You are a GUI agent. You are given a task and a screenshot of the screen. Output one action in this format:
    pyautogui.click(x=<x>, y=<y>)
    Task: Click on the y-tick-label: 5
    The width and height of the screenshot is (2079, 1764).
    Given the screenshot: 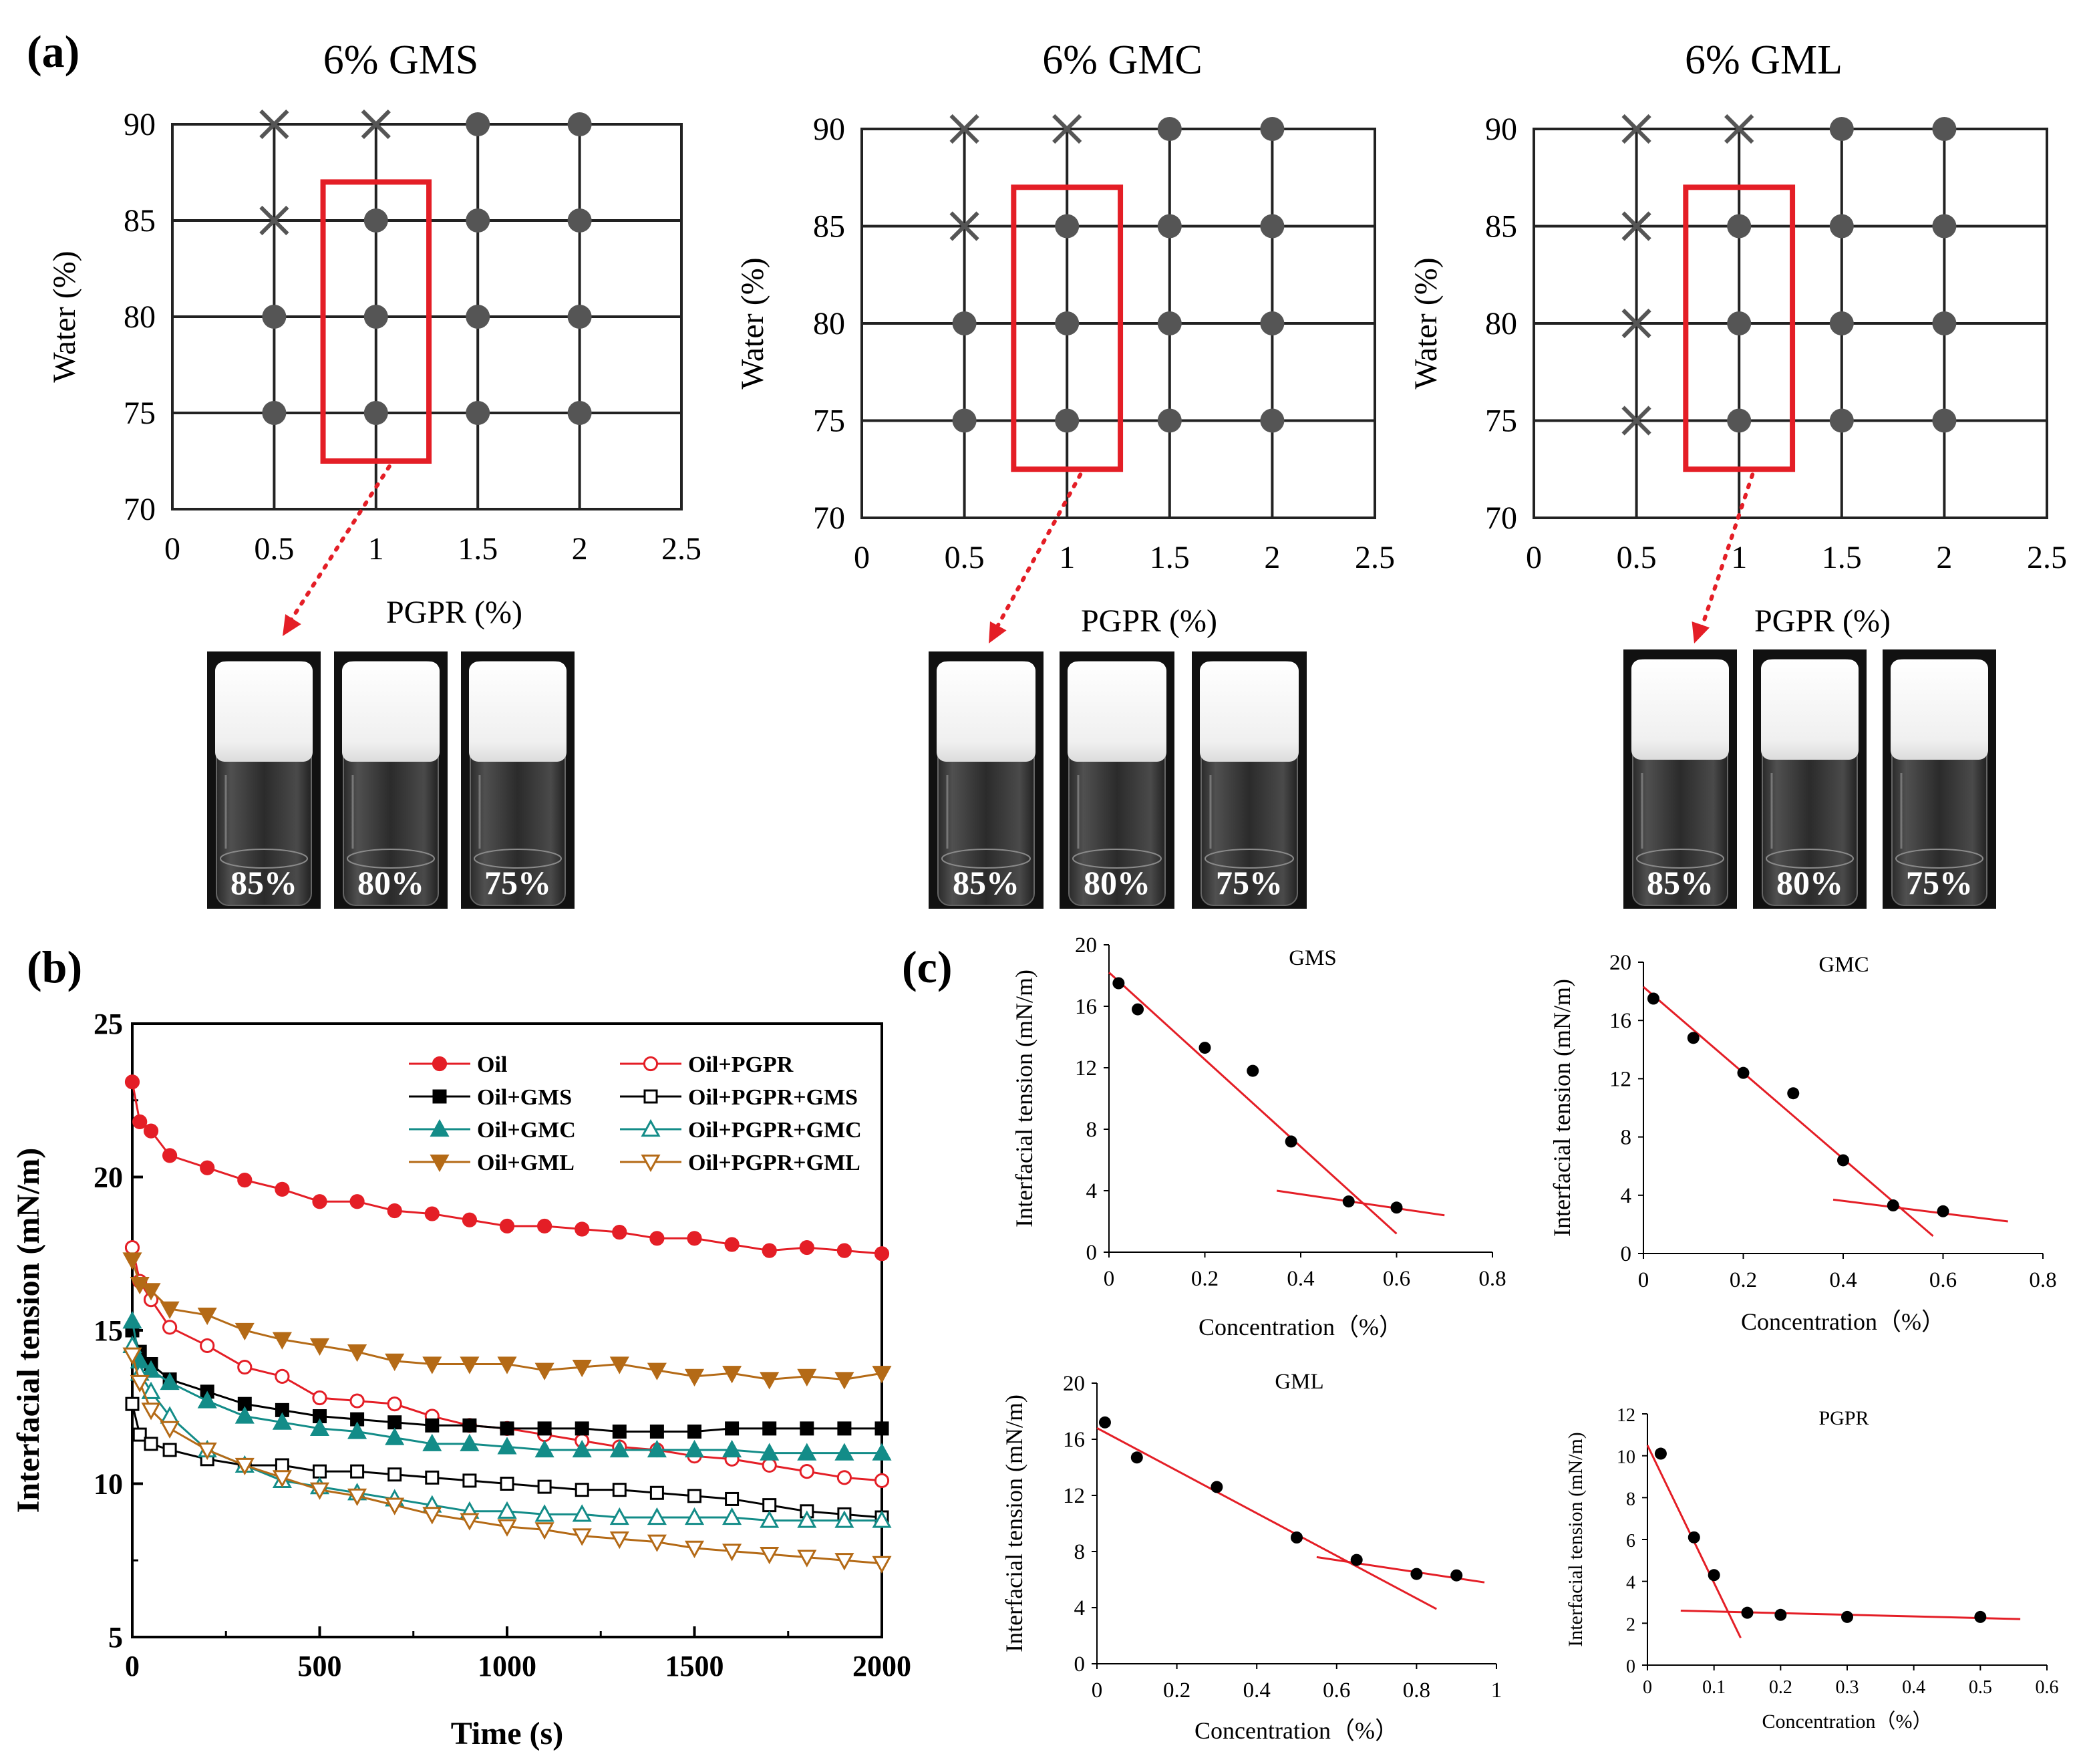 What is the action you would take?
    pyautogui.click(x=115, y=1638)
    